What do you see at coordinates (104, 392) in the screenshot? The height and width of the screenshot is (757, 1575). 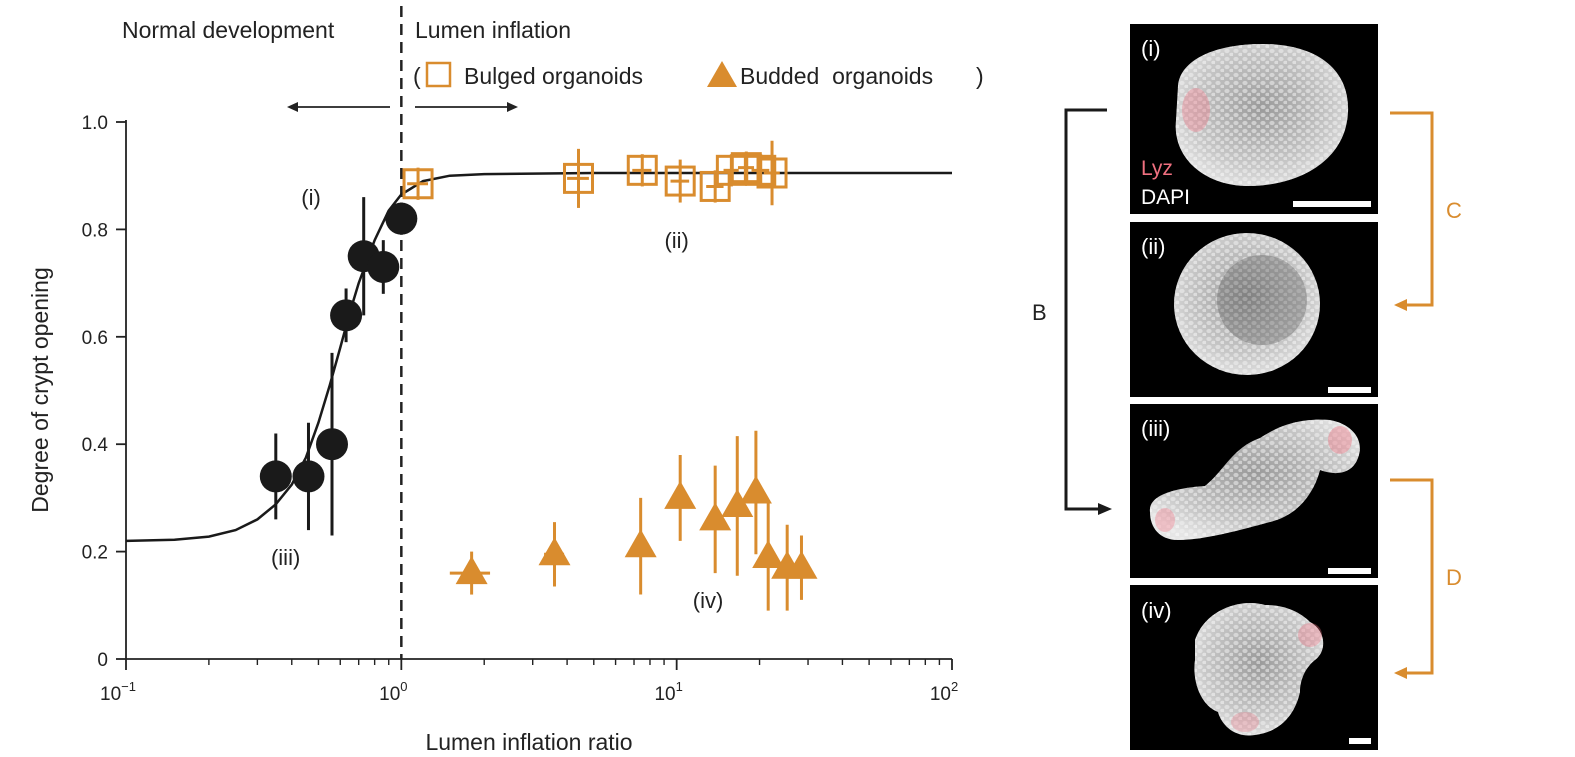 I see `y-ticks: 0 0.2 0.4 0.6 0.8 1.0` at bounding box center [104, 392].